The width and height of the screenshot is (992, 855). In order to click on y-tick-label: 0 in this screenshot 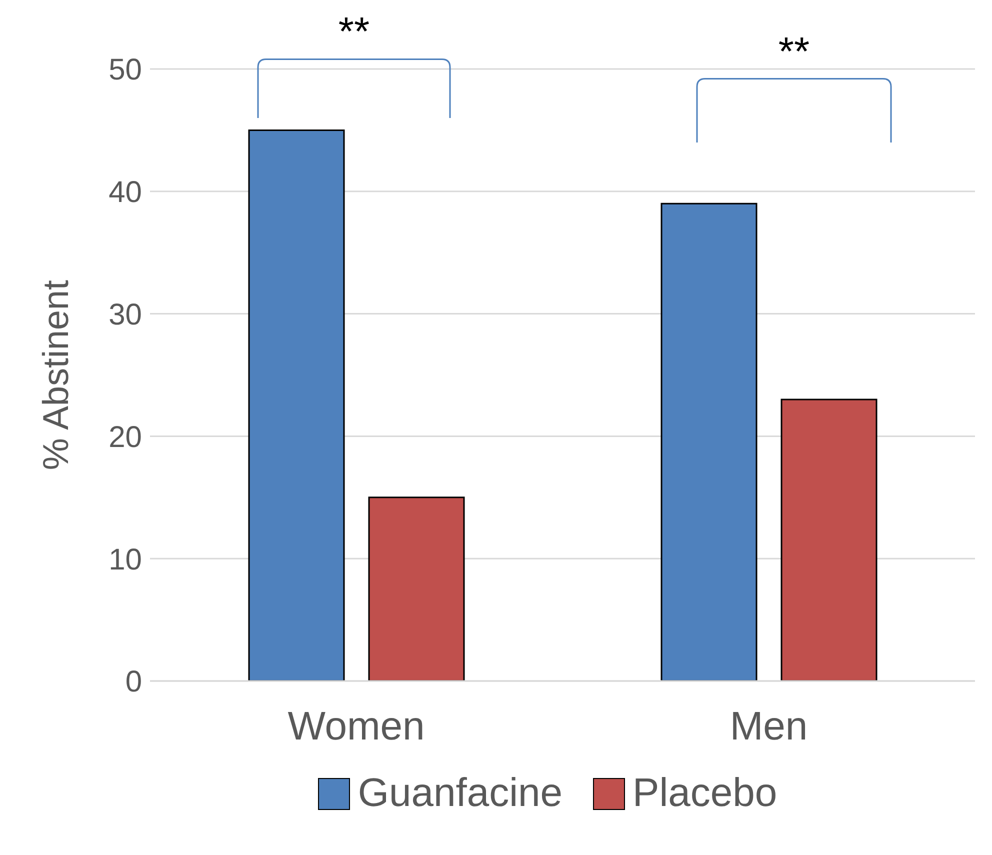, I will do `click(133, 682)`.